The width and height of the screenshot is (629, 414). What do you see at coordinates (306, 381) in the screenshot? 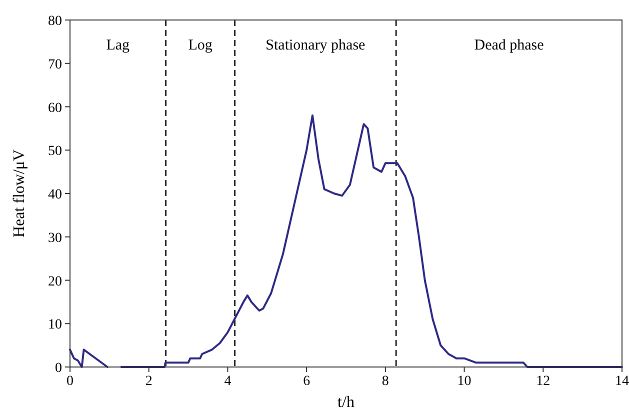
I see `x-tick-label: 6` at bounding box center [306, 381].